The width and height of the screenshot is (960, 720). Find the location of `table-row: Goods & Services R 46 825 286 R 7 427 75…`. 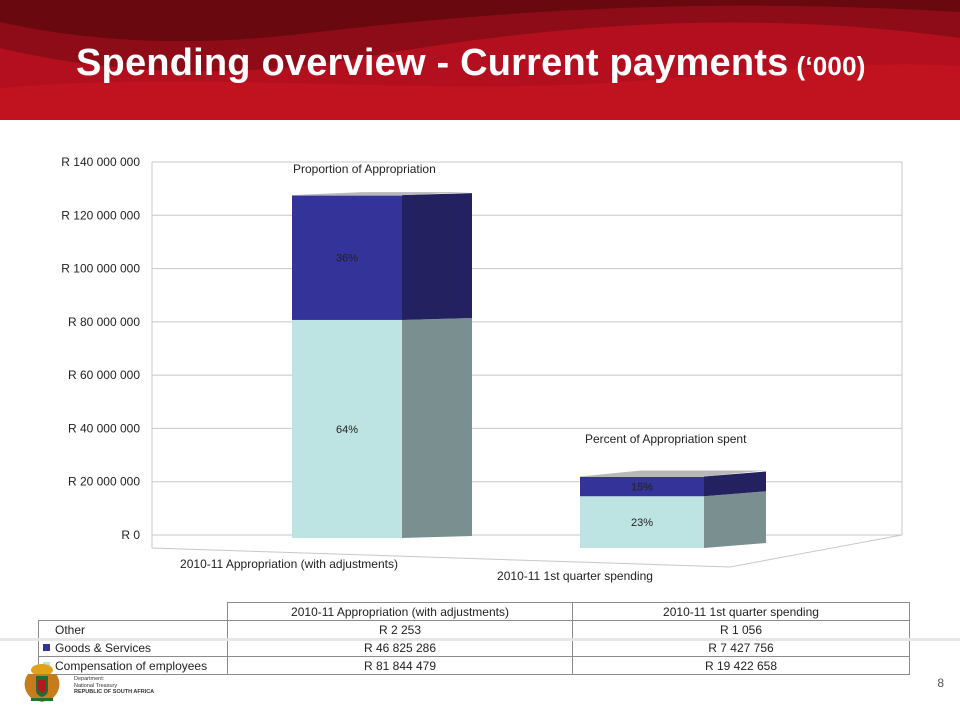

table-row: Goods & Services R 46 825 286 R 7 427 75… is located at coordinates (474, 647).